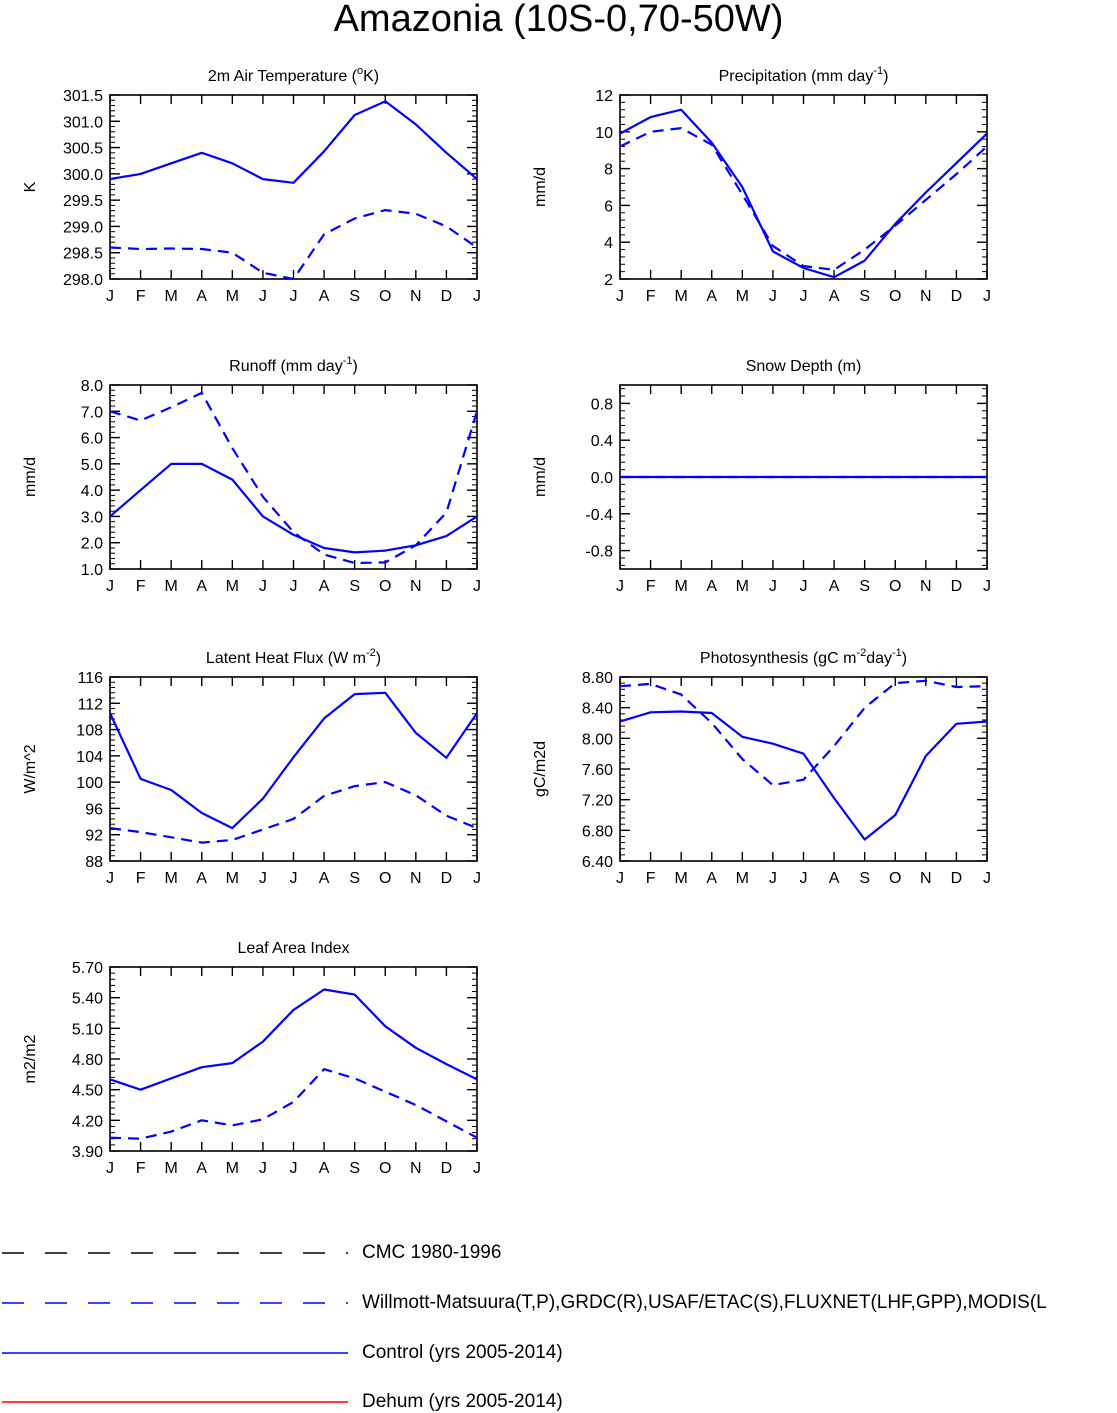 The width and height of the screenshot is (1117, 1413). I want to click on y-axis-label: mm/d, so click(540, 477).